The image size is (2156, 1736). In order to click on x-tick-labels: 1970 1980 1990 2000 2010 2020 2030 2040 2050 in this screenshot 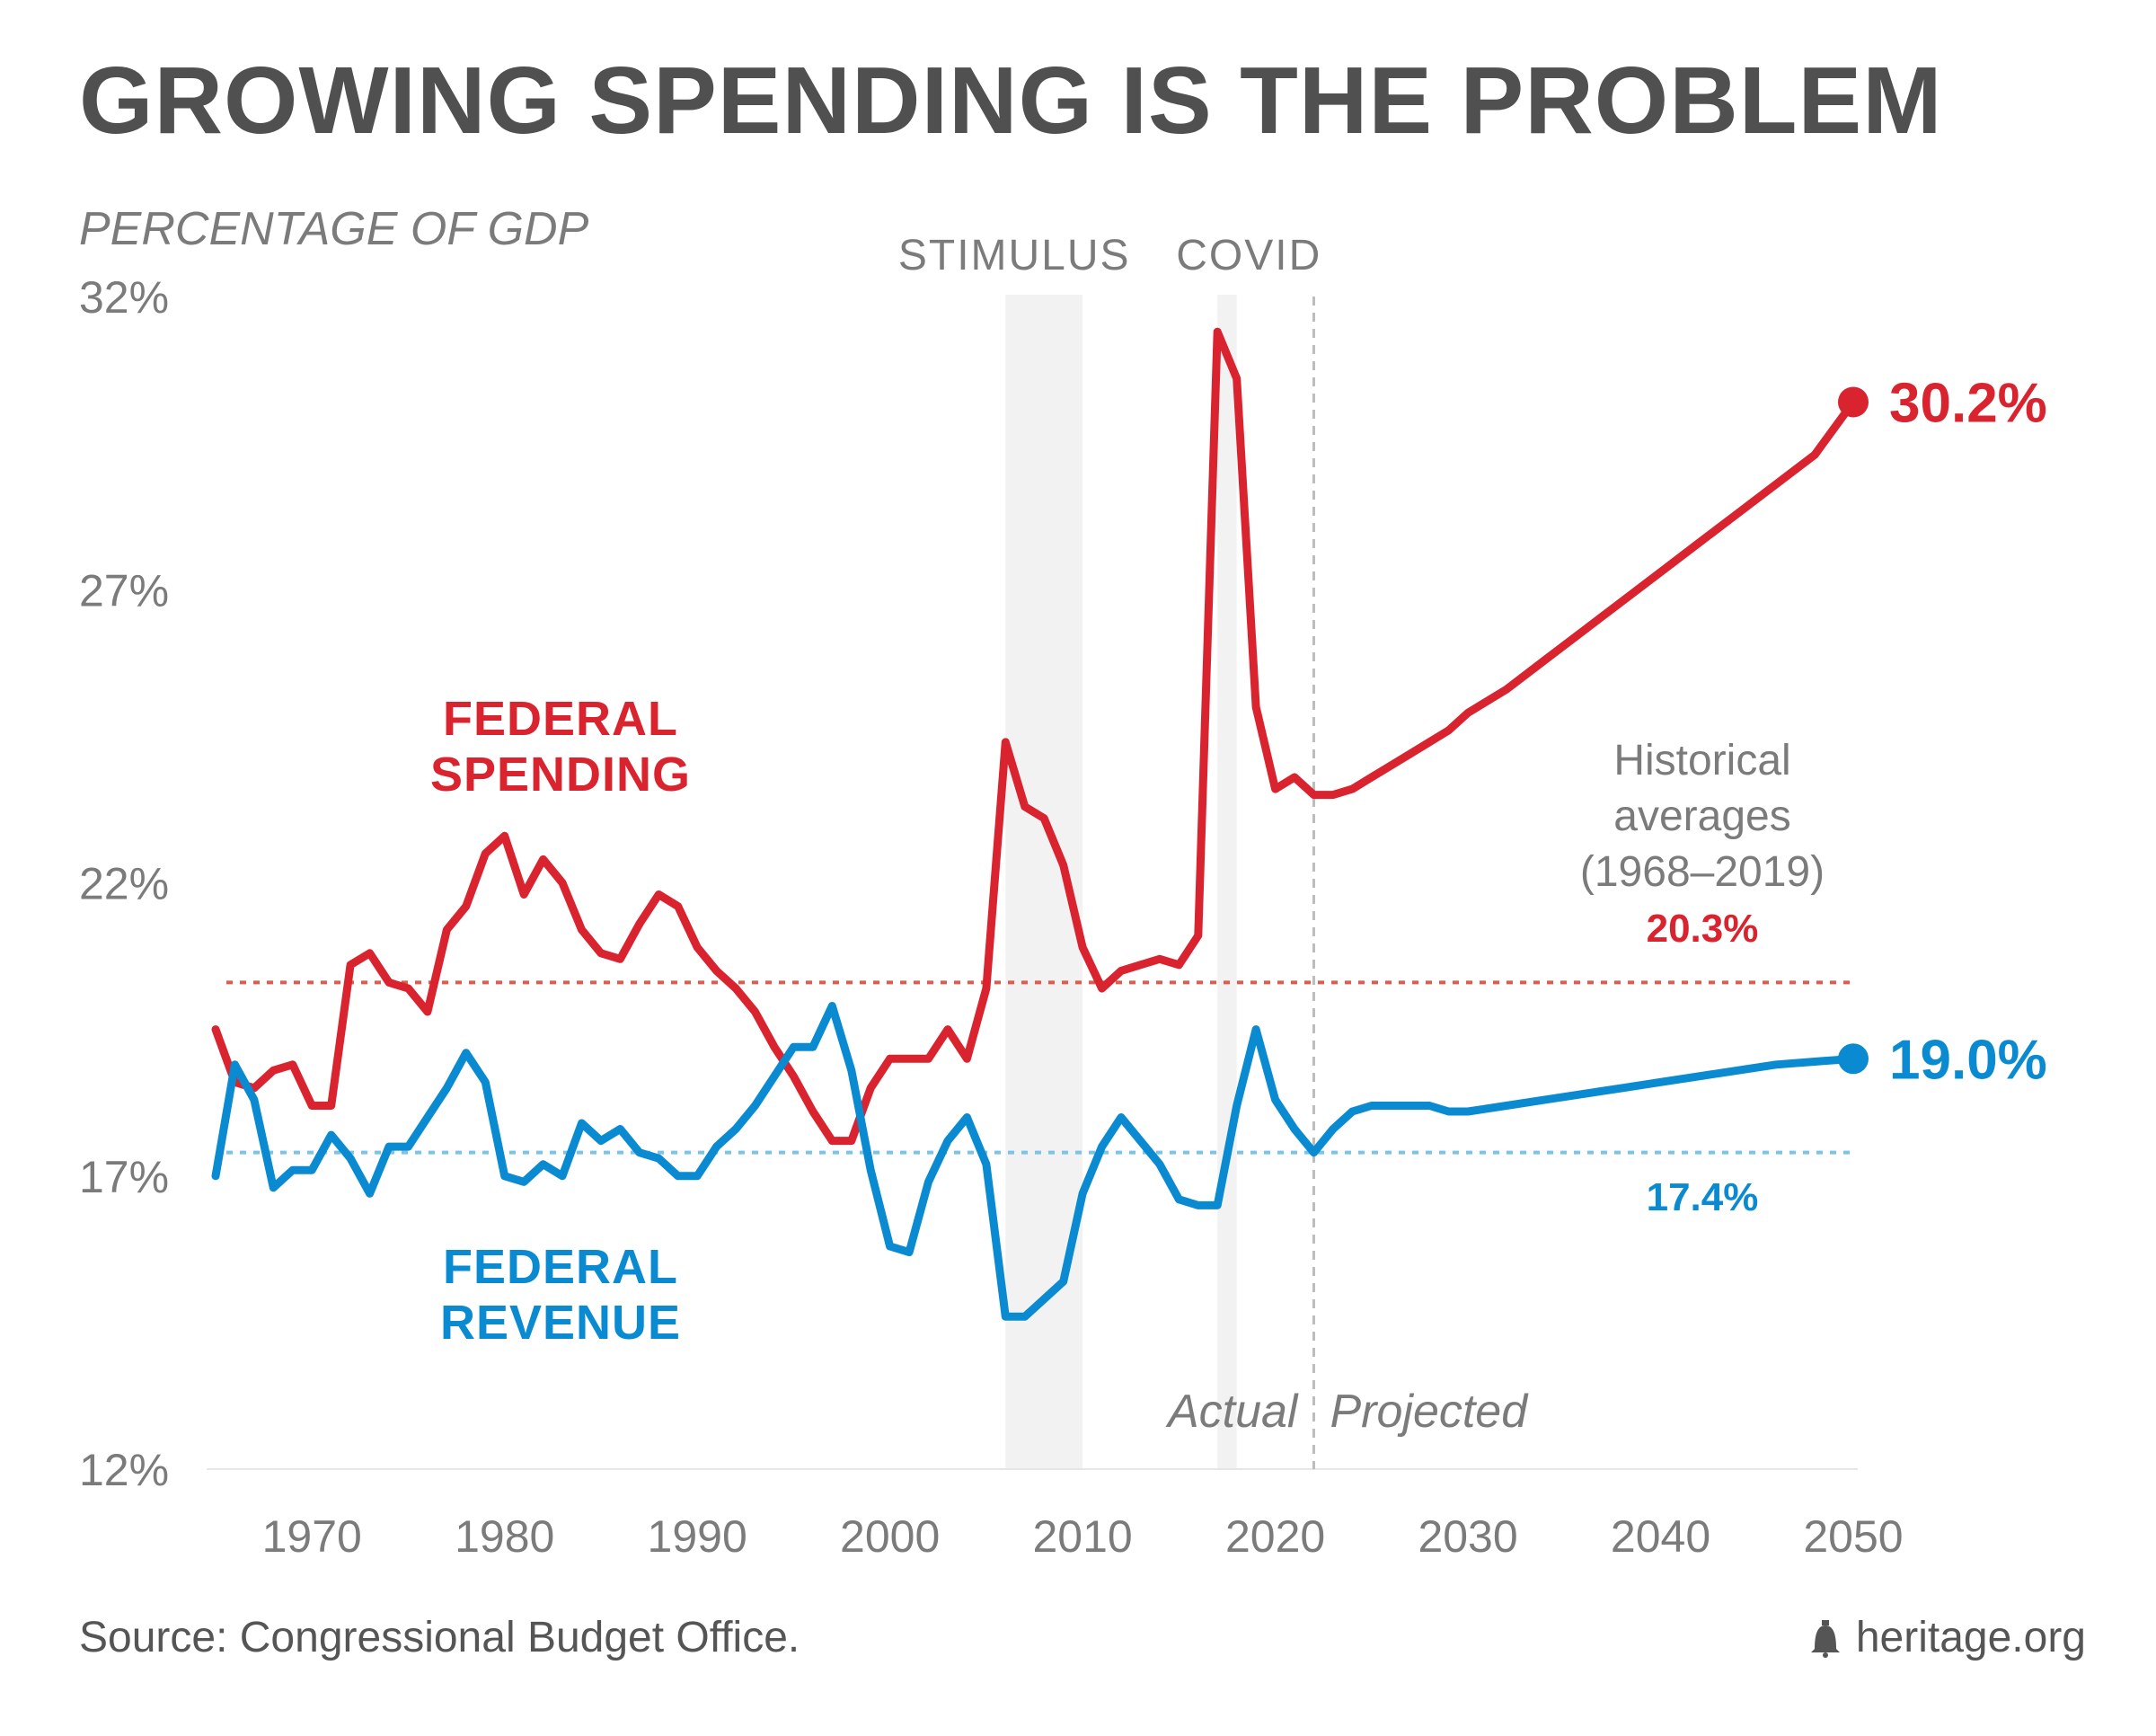, I will do `click(1083, 1536)`.